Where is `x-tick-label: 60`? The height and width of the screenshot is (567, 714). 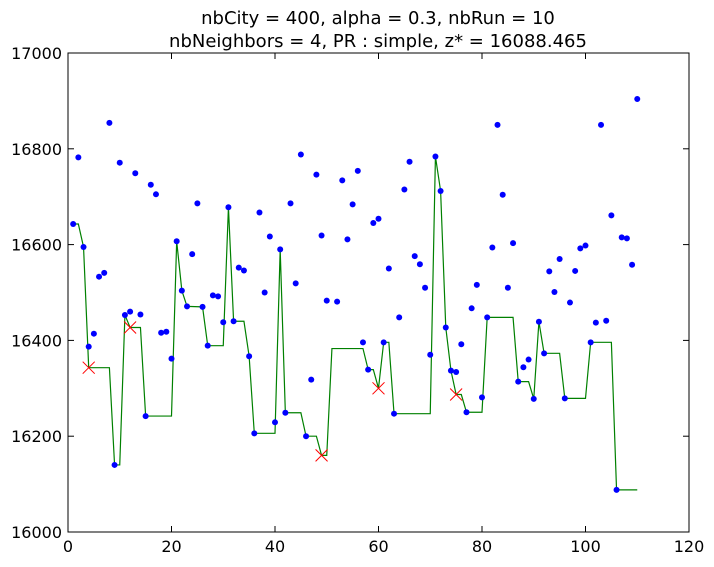 x-tick-label: 60 is located at coordinates (378, 546).